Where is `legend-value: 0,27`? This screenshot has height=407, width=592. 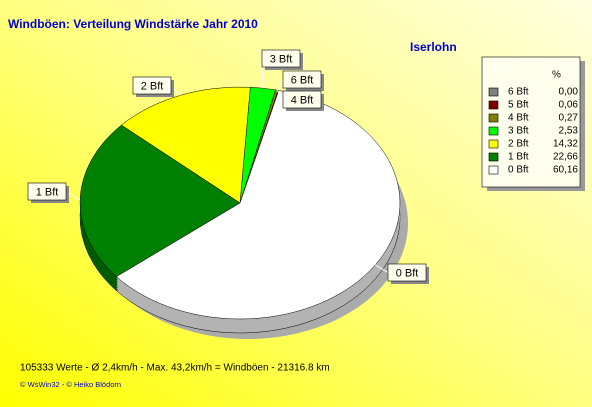
legend-value: 0,27 is located at coordinates (569, 118).